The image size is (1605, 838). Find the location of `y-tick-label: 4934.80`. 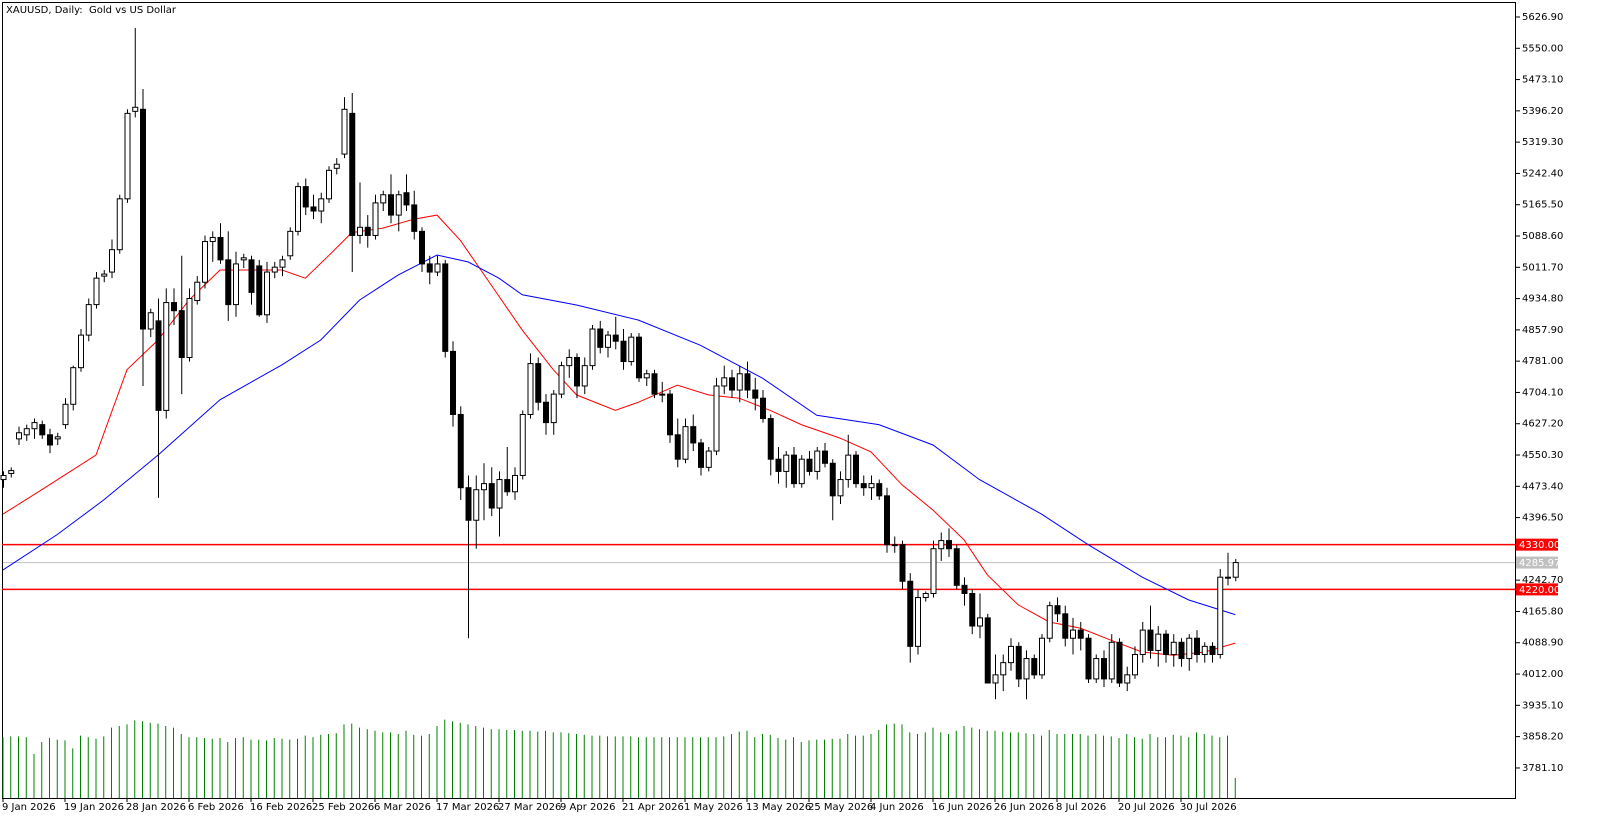

y-tick-label: 4934.80 is located at coordinates (1542, 299).